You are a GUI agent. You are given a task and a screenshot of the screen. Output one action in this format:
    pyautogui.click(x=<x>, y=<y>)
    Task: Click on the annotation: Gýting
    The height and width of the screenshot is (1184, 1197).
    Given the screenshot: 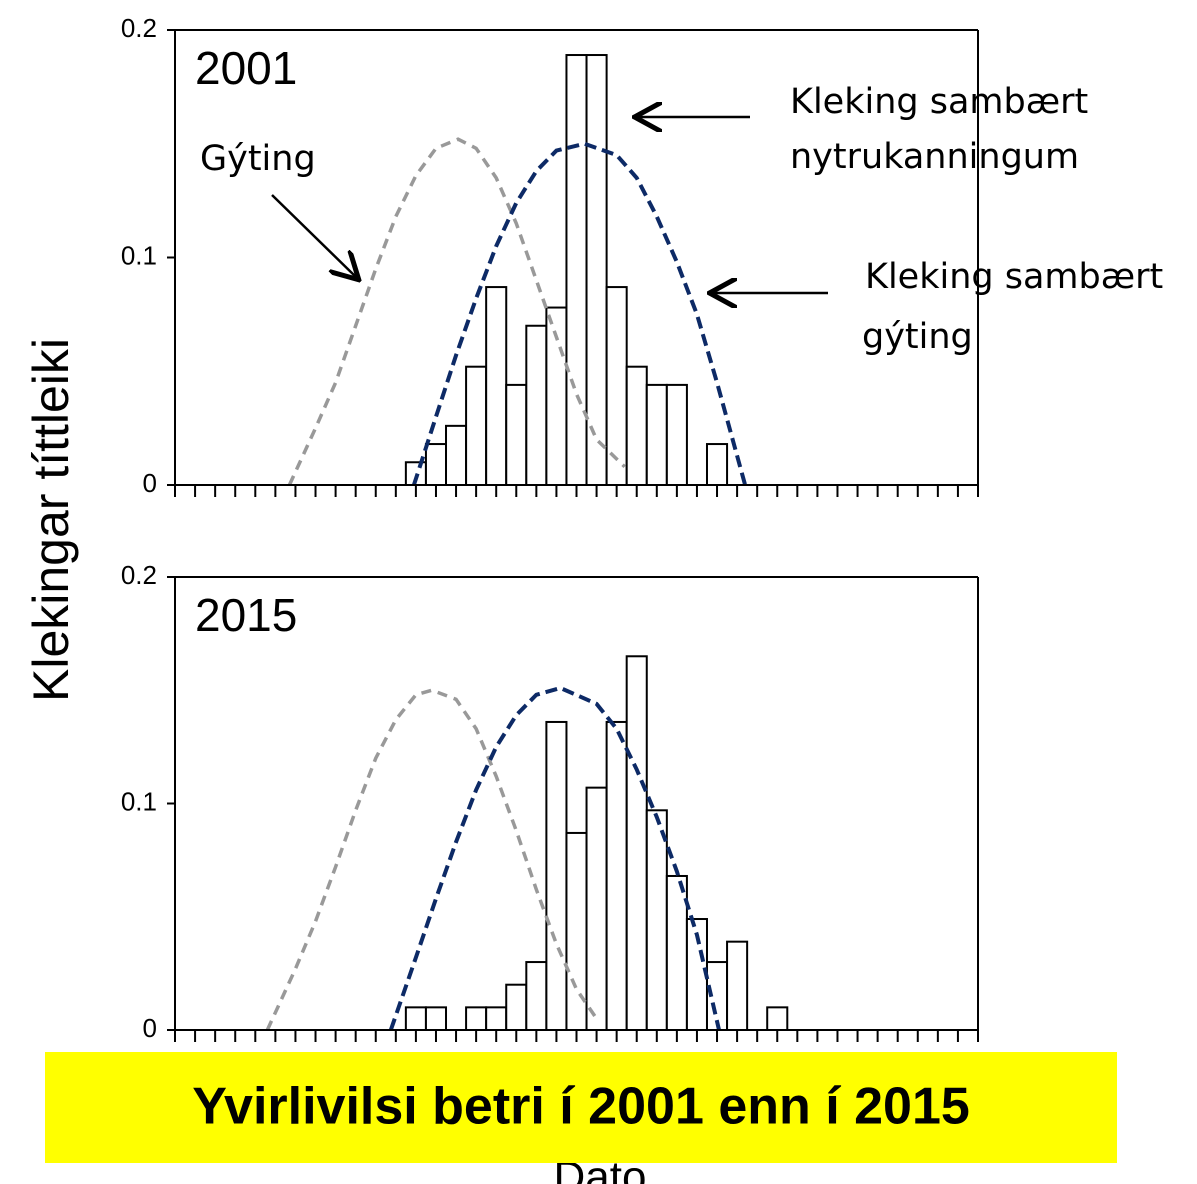 What is the action you would take?
    pyautogui.click(x=258, y=159)
    